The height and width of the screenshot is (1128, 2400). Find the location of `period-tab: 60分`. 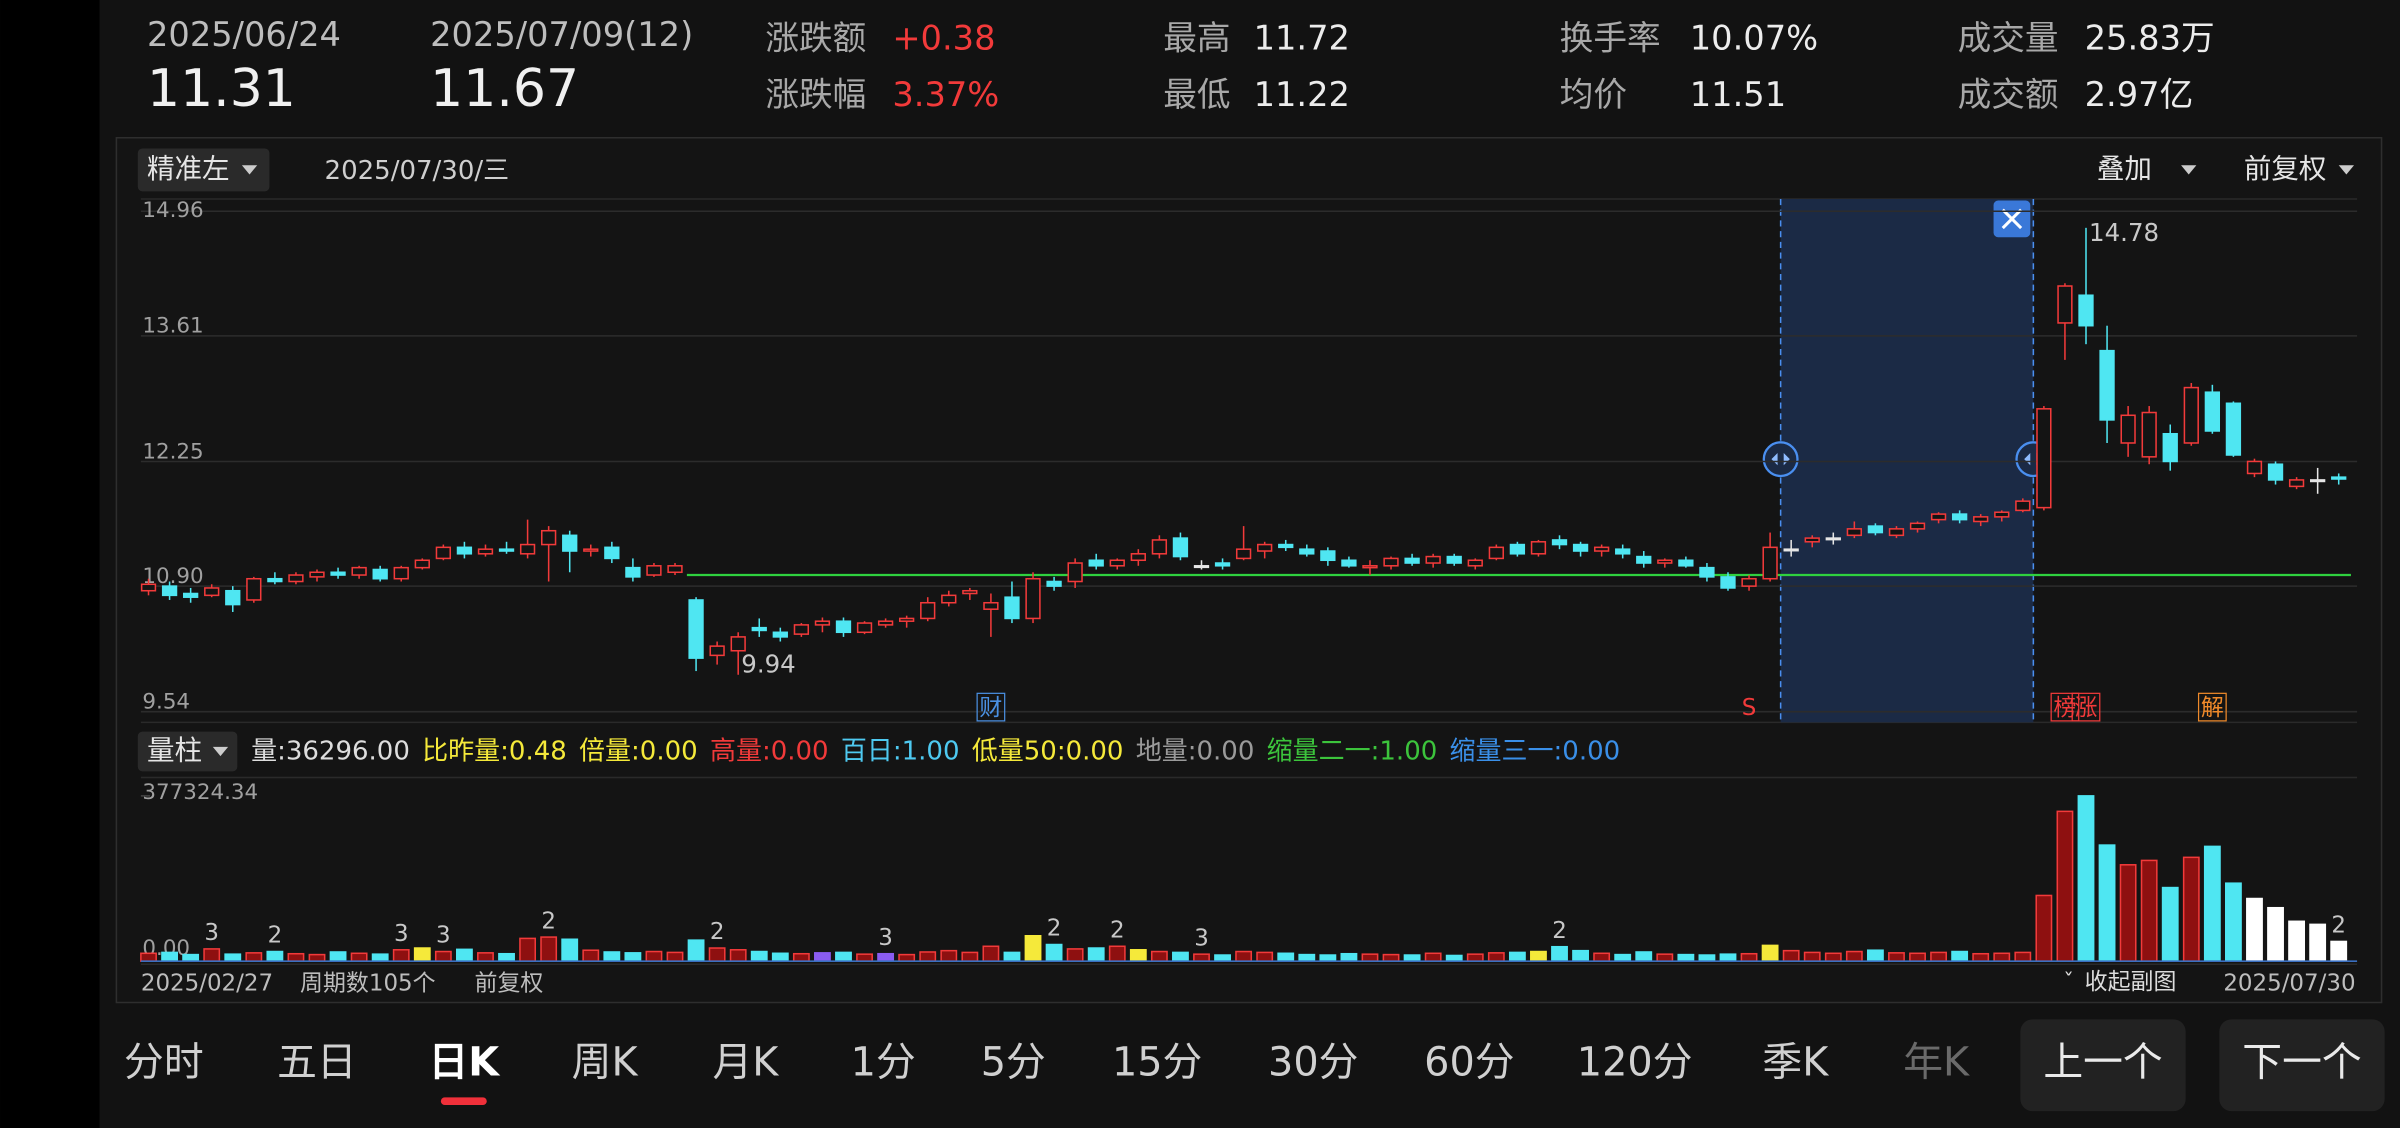

period-tab: 60分 is located at coordinates (1469, 1063).